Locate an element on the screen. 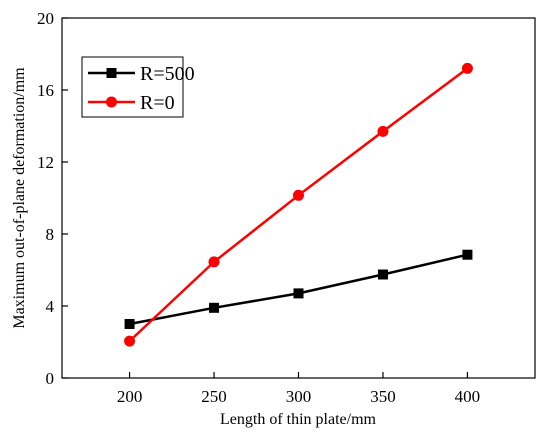 This screenshot has height=436, width=550. y-tick-label: 12 is located at coordinates (45, 162).